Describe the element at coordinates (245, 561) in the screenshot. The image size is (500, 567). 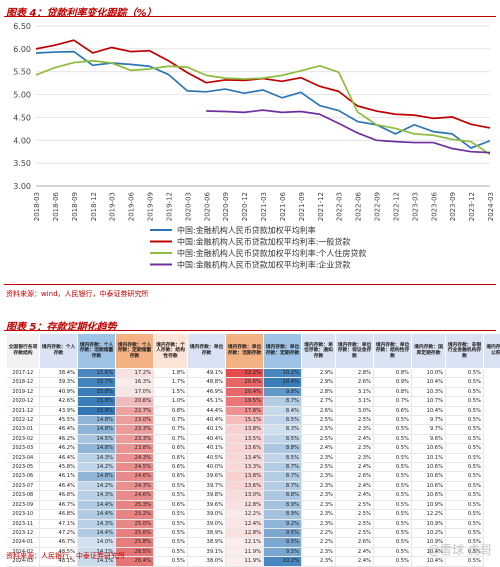
I see `table-cell: 11.9%` at that location.